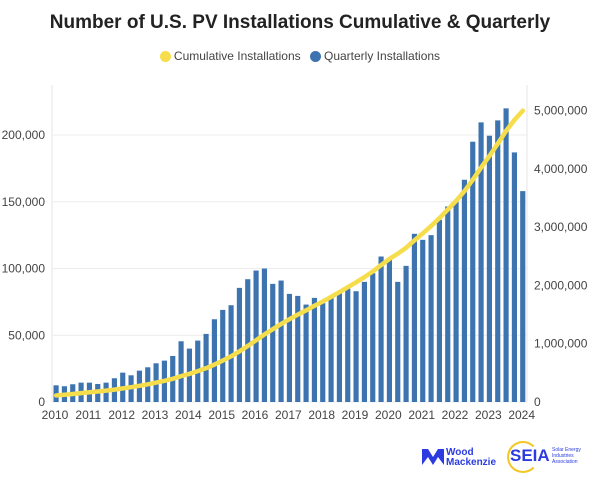 The height and width of the screenshot is (481, 600). What do you see at coordinates (26, 335) in the screenshot?
I see `left-tick-label: 50,000` at bounding box center [26, 335].